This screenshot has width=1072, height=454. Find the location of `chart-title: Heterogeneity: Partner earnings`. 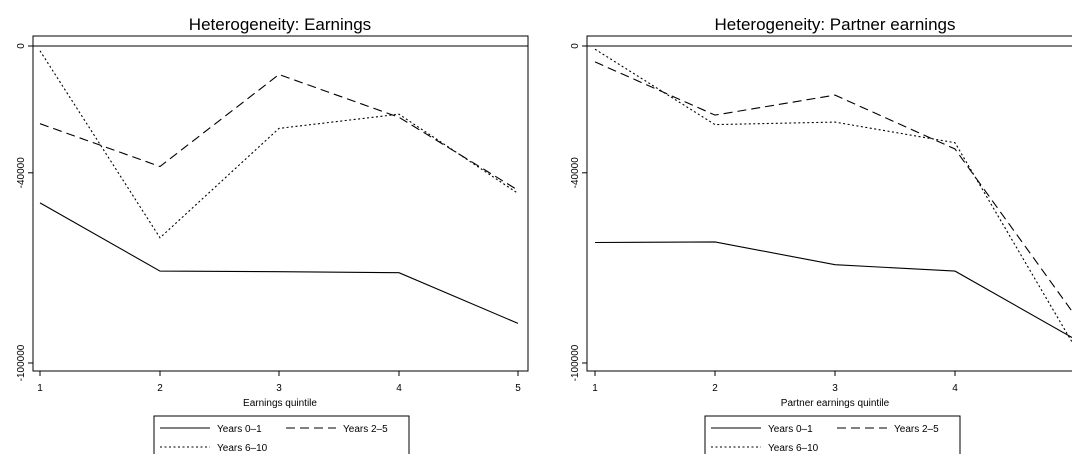

chart-title: Heterogeneity: Partner earnings is located at coordinates (835, 24).